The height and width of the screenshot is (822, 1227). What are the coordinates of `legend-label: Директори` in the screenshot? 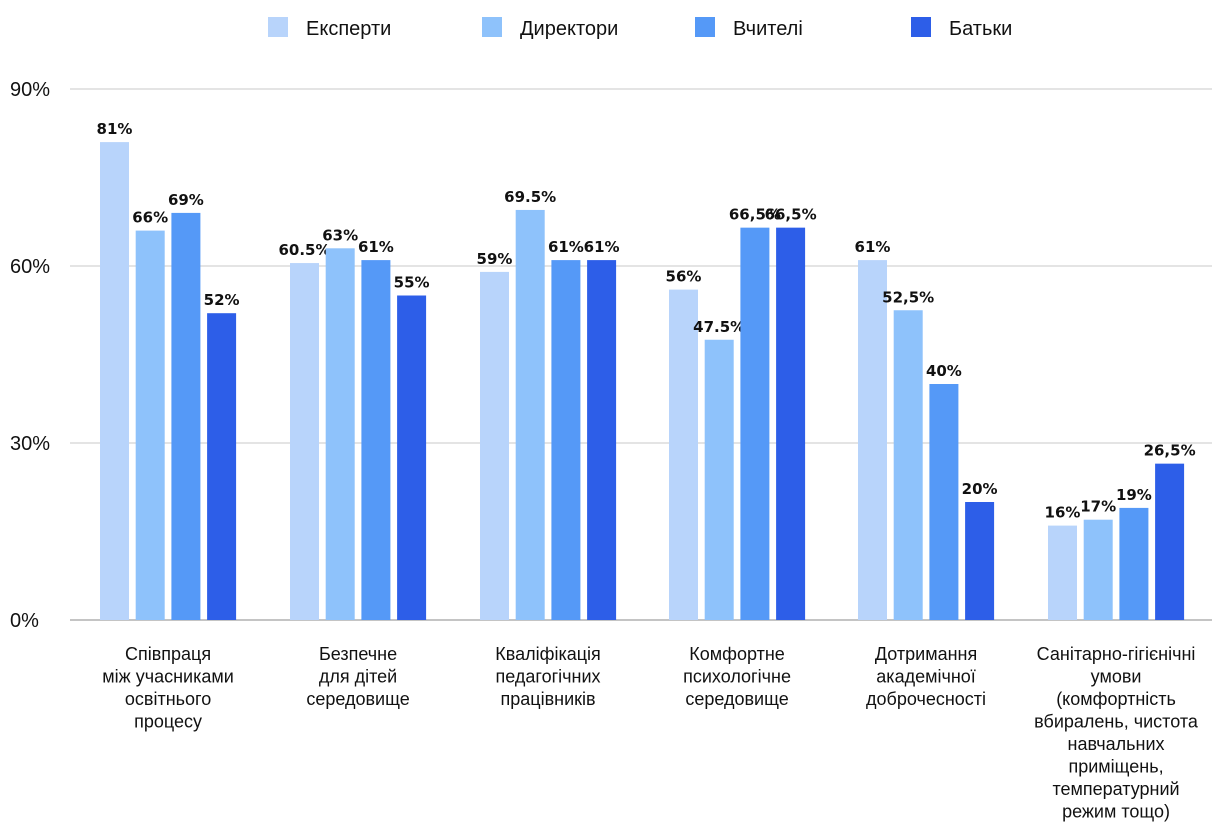 It's located at (569, 29).